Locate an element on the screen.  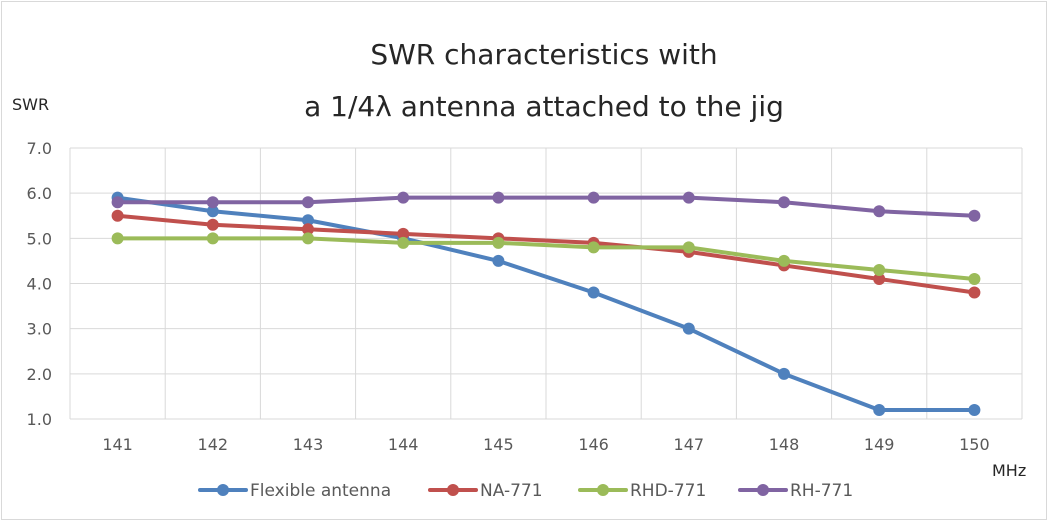
y-tick-label: 2.0 is located at coordinates (39, 374).